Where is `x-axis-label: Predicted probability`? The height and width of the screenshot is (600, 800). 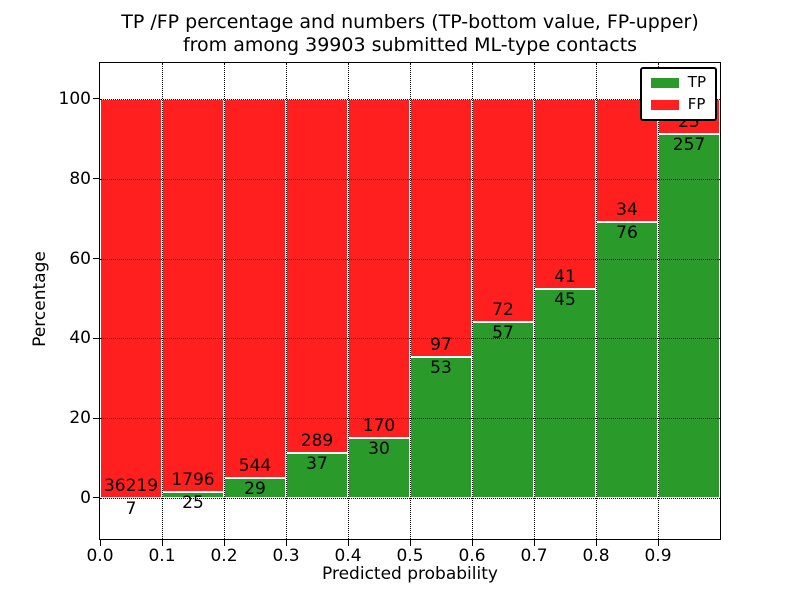
x-axis-label: Predicted probability is located at coordinates (410, 574).